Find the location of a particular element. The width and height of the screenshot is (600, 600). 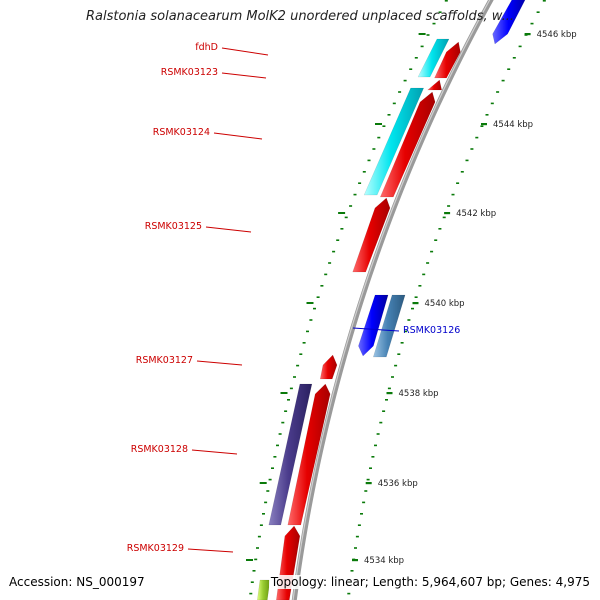

scale-label-4542: 4542 kbp is located at coordinates (476, 214).